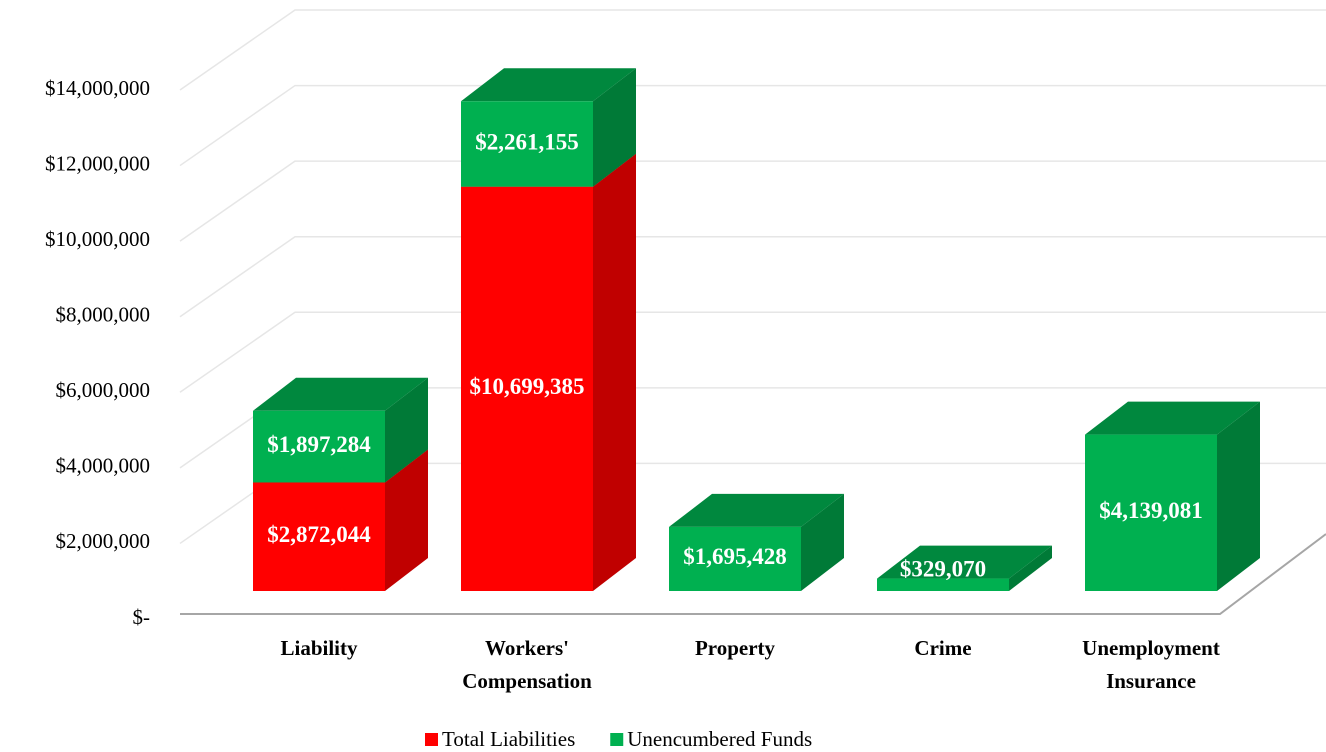 This screenshot has width=1326, height=752. I want to click on x-tick-label: Property, so click(735, 648).